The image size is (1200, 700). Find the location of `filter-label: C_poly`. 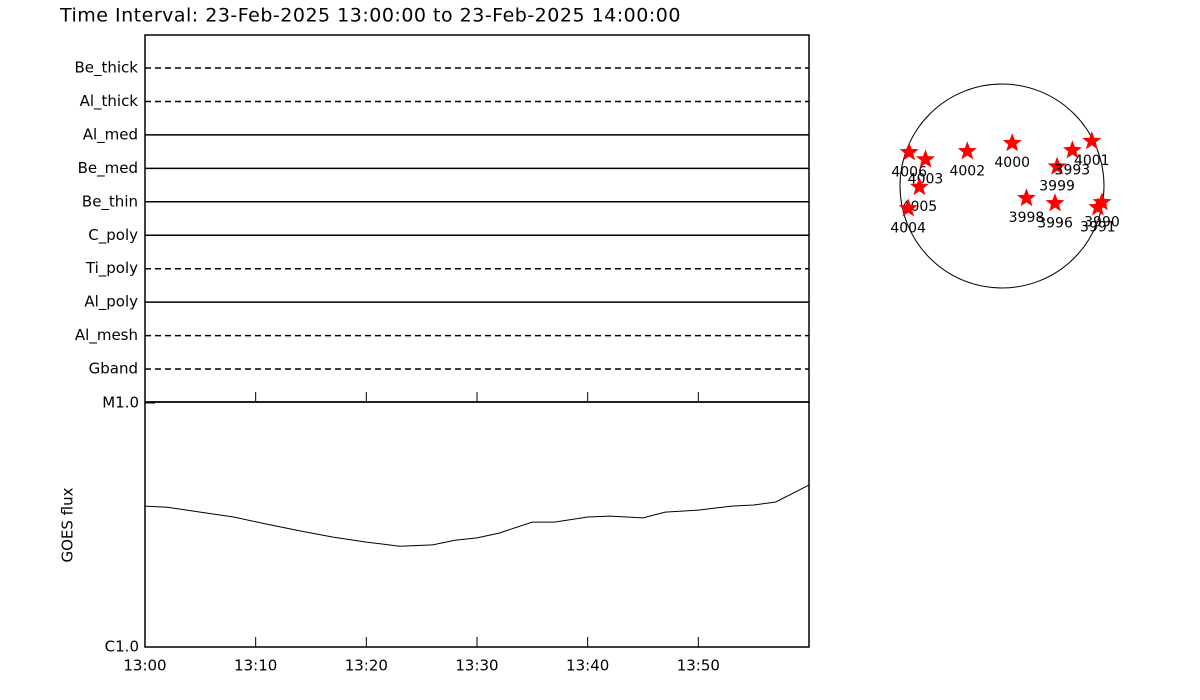

filter-label: C_poly is located at coordinates (113, 235).